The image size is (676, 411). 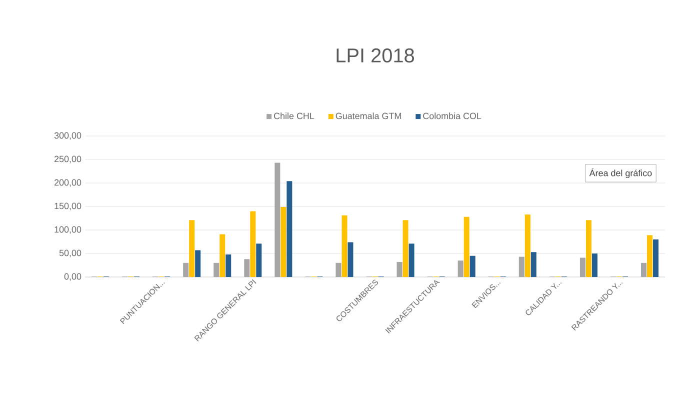 I want to click on y-tick-label: 250,00, so click(x=68, y=160).